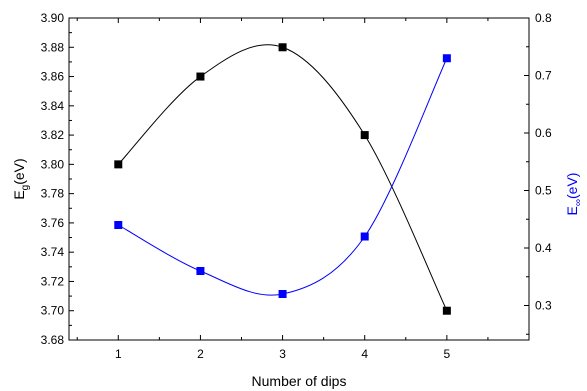 Image resolution: width=587 pixels, height=391 pixels. What do you see at coordinates (578, 202) in the screenshot?
I see `right-axis-title-sub: ∞` at bounding box center [578, 202].